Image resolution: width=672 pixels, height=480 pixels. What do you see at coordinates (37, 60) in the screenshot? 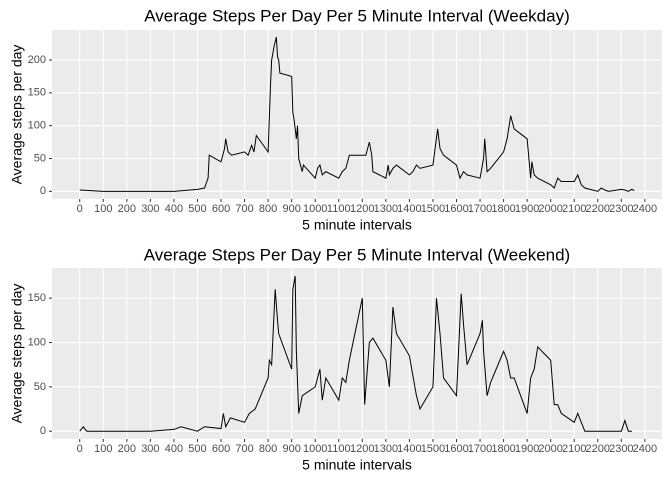
I see `y-tick-label: 200` at bounding box center [37, 60].